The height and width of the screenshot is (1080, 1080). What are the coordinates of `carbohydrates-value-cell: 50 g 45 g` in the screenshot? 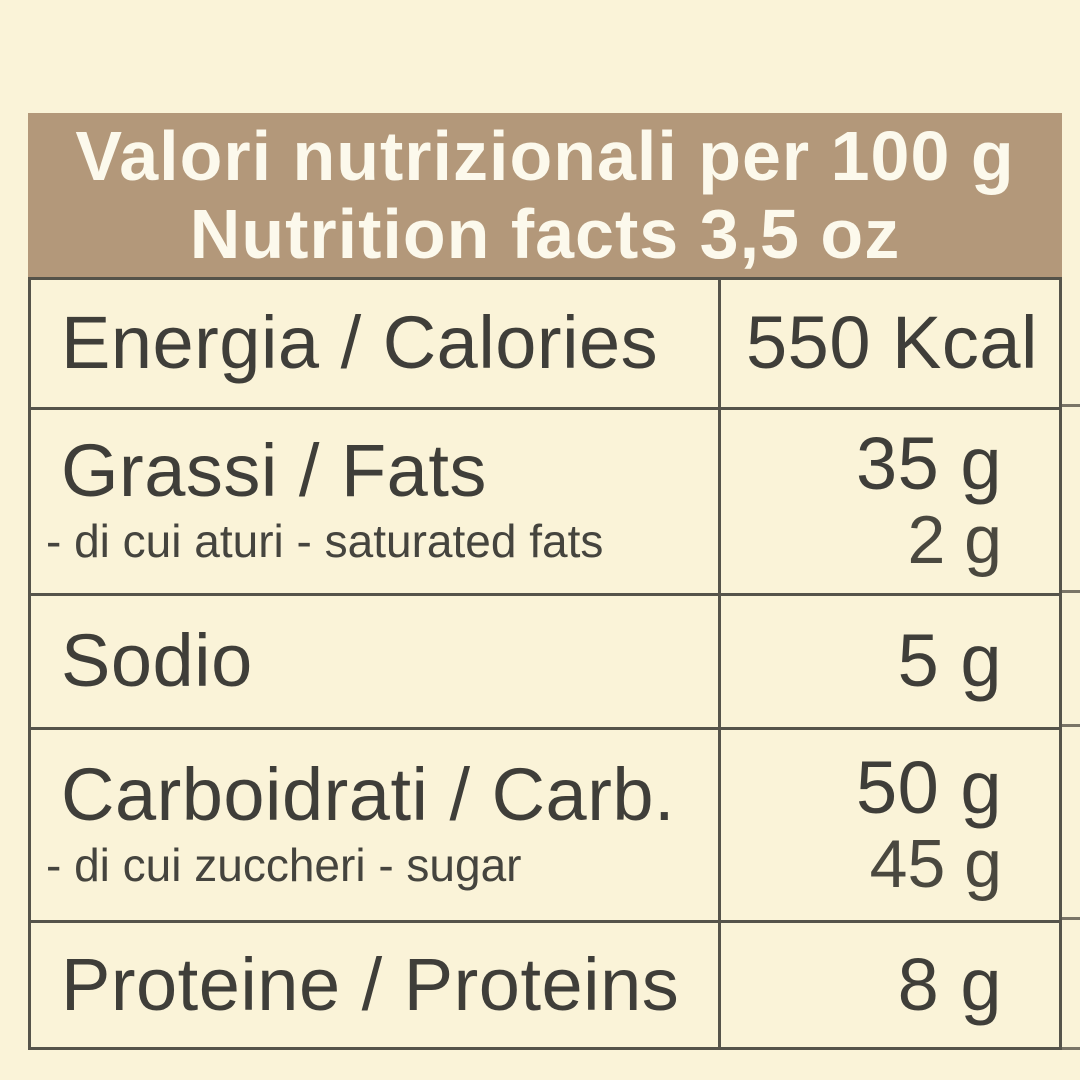 It's located at (888, 825).